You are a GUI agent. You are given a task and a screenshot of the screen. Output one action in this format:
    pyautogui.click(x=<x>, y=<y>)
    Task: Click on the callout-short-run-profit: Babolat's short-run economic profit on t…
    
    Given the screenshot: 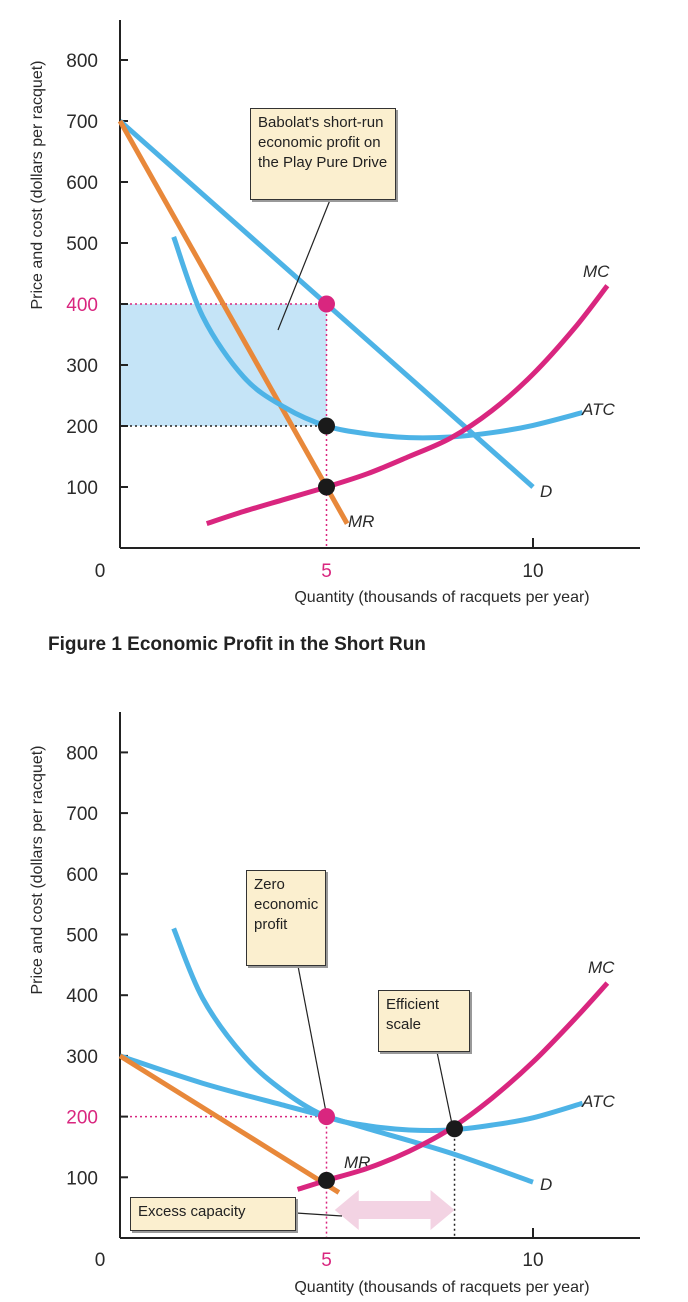 What is the action you would take?
    pyautogui.click(x=323, y=154)
    